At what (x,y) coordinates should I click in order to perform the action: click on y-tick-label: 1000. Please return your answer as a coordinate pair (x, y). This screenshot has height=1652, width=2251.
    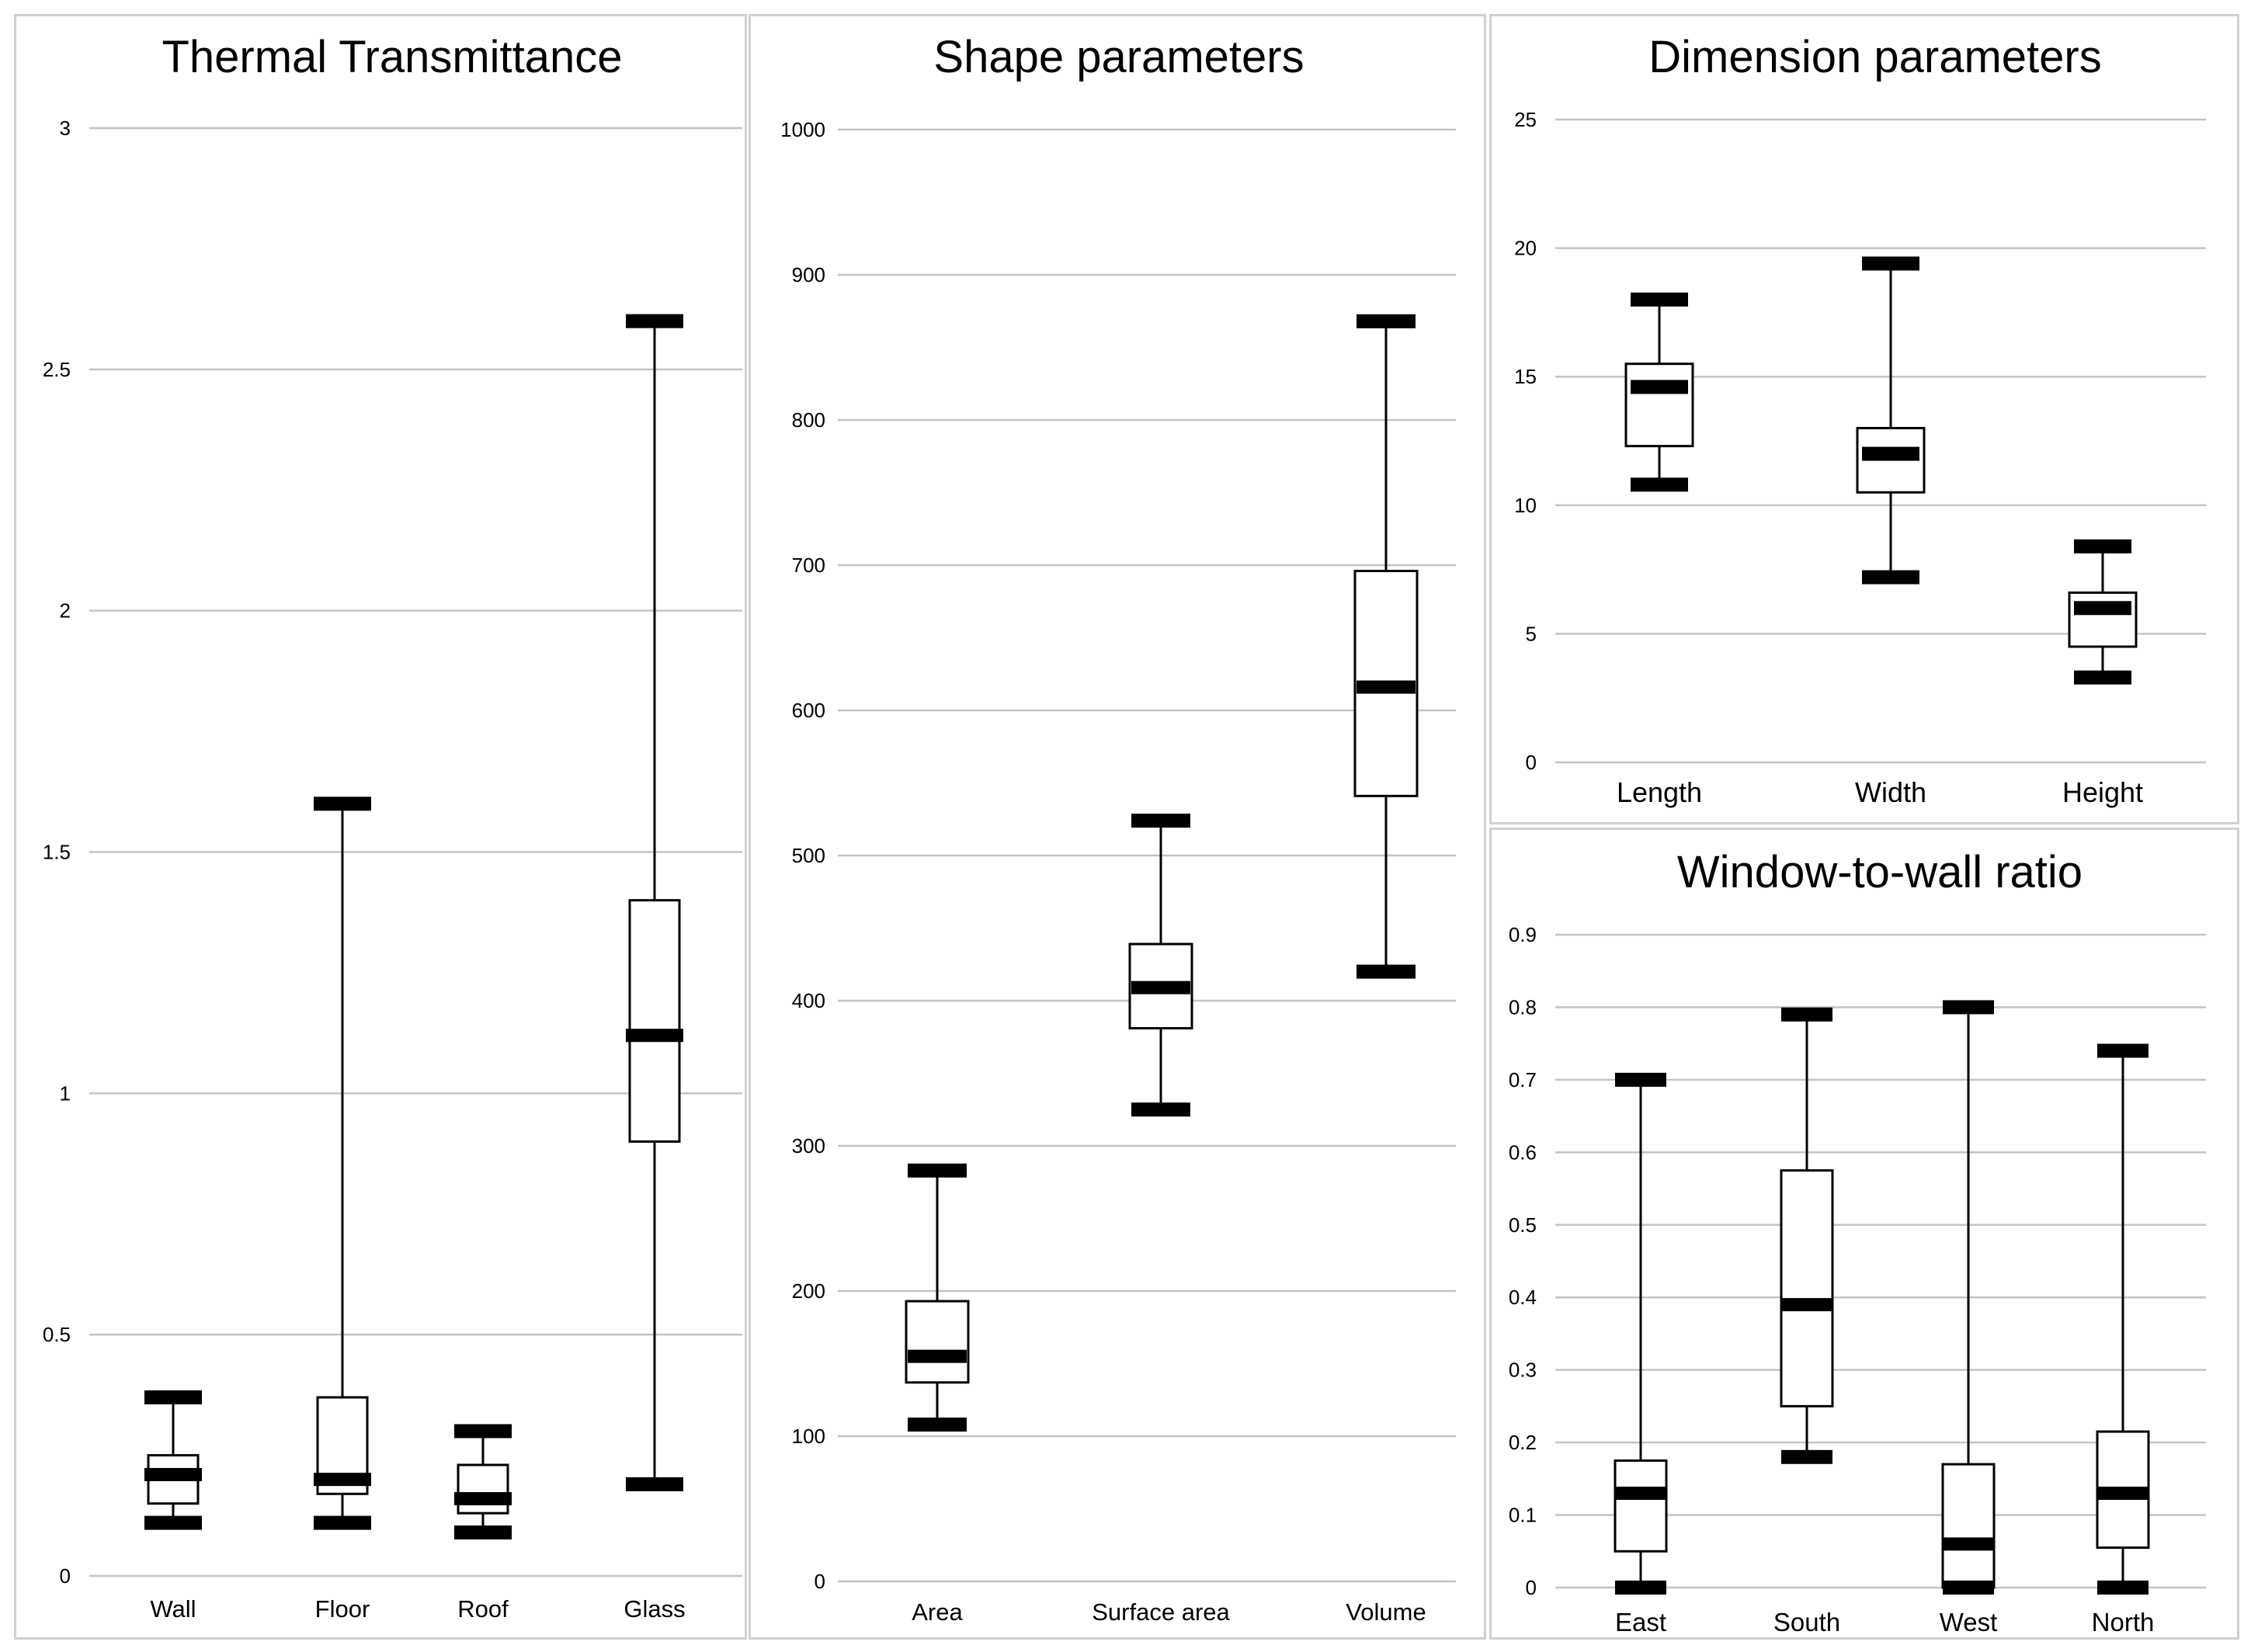
    Looking at the image, I should click on (802, 129).